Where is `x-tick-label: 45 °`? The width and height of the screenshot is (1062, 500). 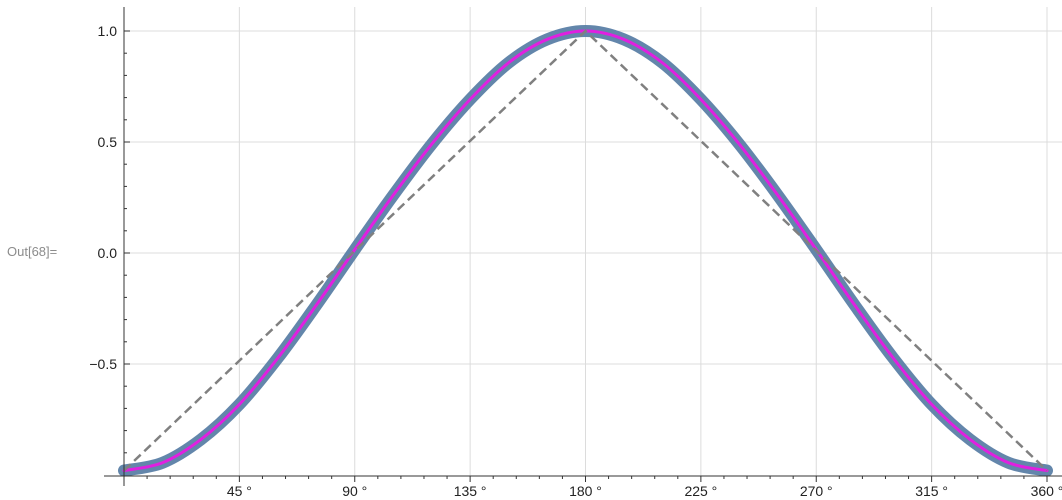 x-tick-label: 45 ° is located at coordinates (239, 491).